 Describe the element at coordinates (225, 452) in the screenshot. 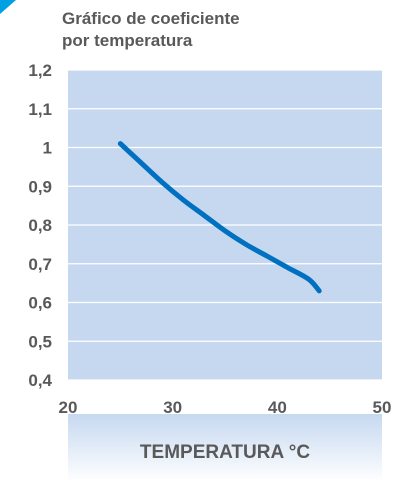

I see `x-axis-title: TEMPERATURA °C` at that location.